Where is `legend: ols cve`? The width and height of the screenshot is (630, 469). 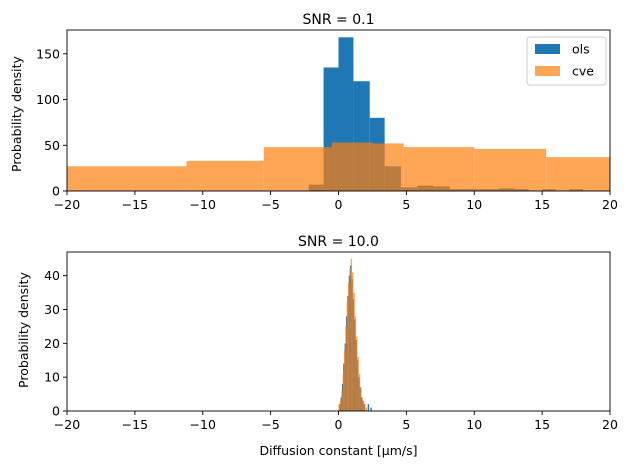
legend: ols cve is located at coordinates (566, 61).